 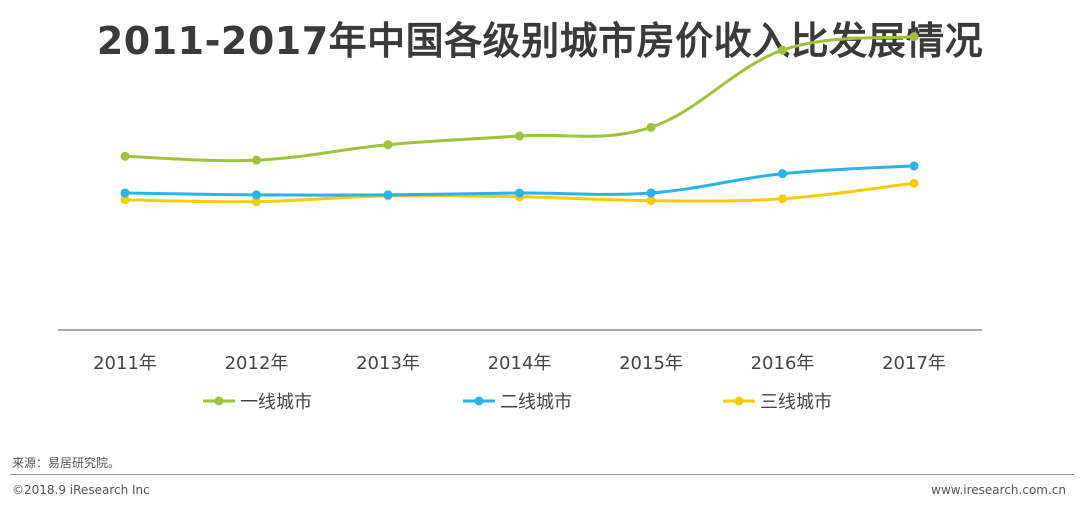 I want to click on x-tick-label: 2014年, so click(x=520, y=363).